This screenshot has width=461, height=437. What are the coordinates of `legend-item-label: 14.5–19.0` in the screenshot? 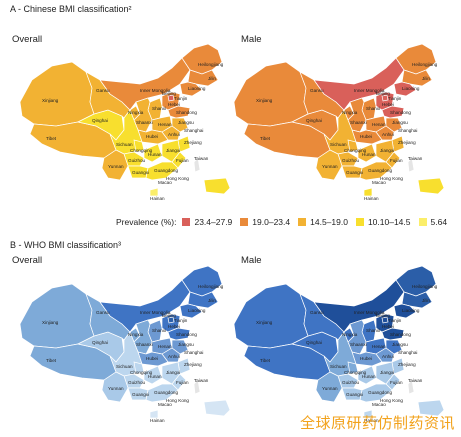 It's located at (329, 222).